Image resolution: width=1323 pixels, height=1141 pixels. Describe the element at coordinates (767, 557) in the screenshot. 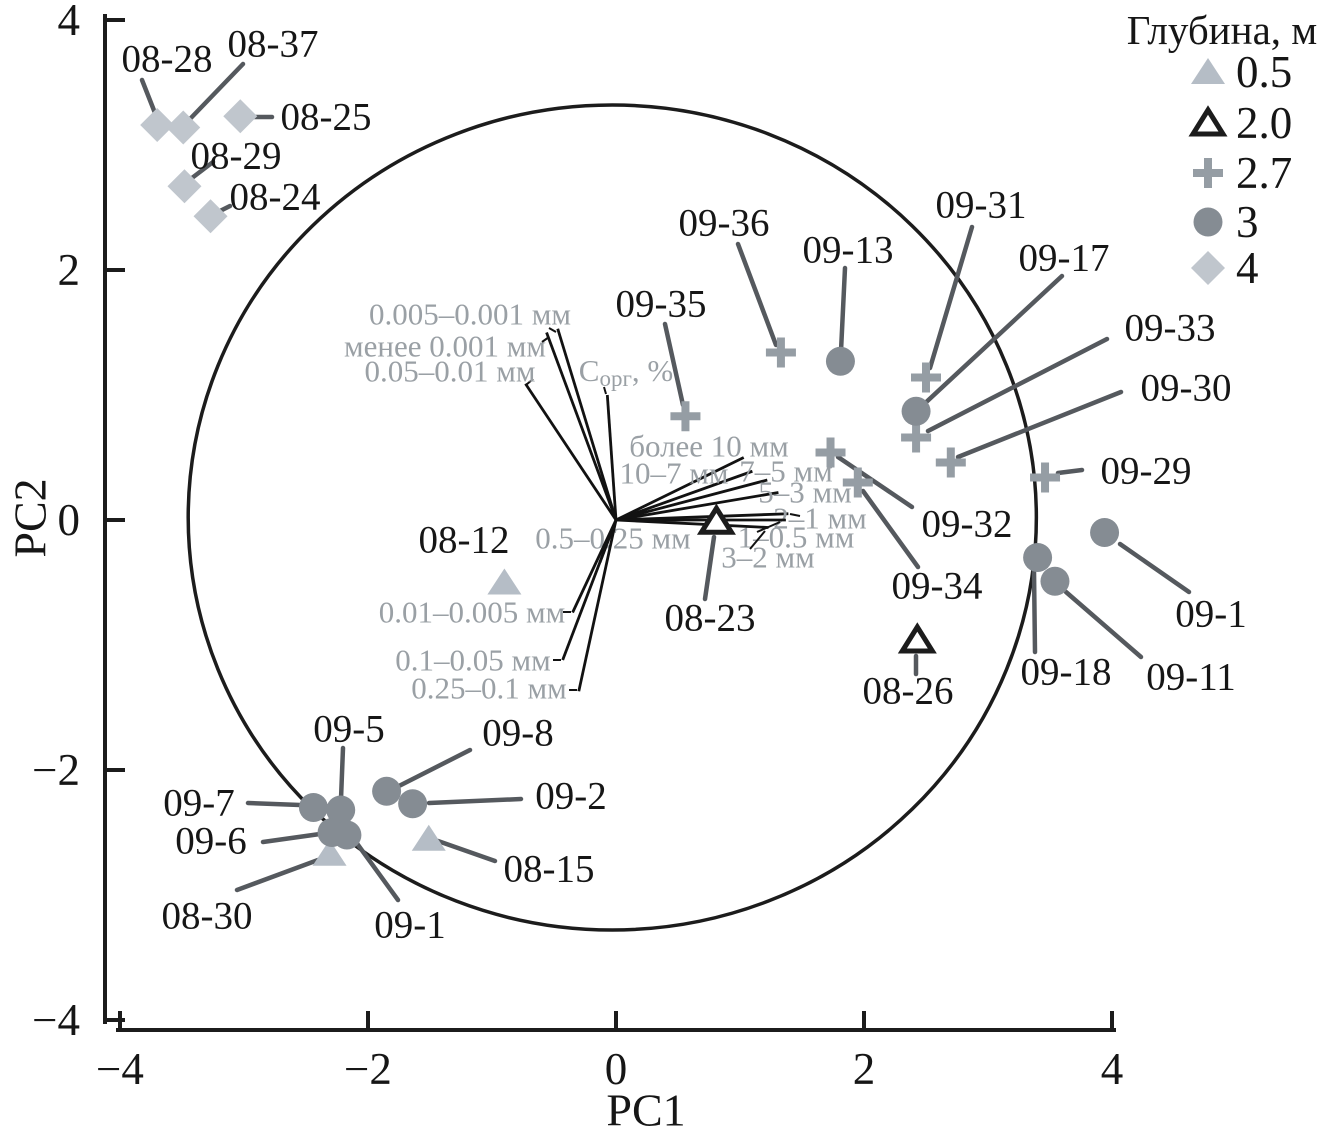

I see `vector-label: 3–2 мм` at that location.